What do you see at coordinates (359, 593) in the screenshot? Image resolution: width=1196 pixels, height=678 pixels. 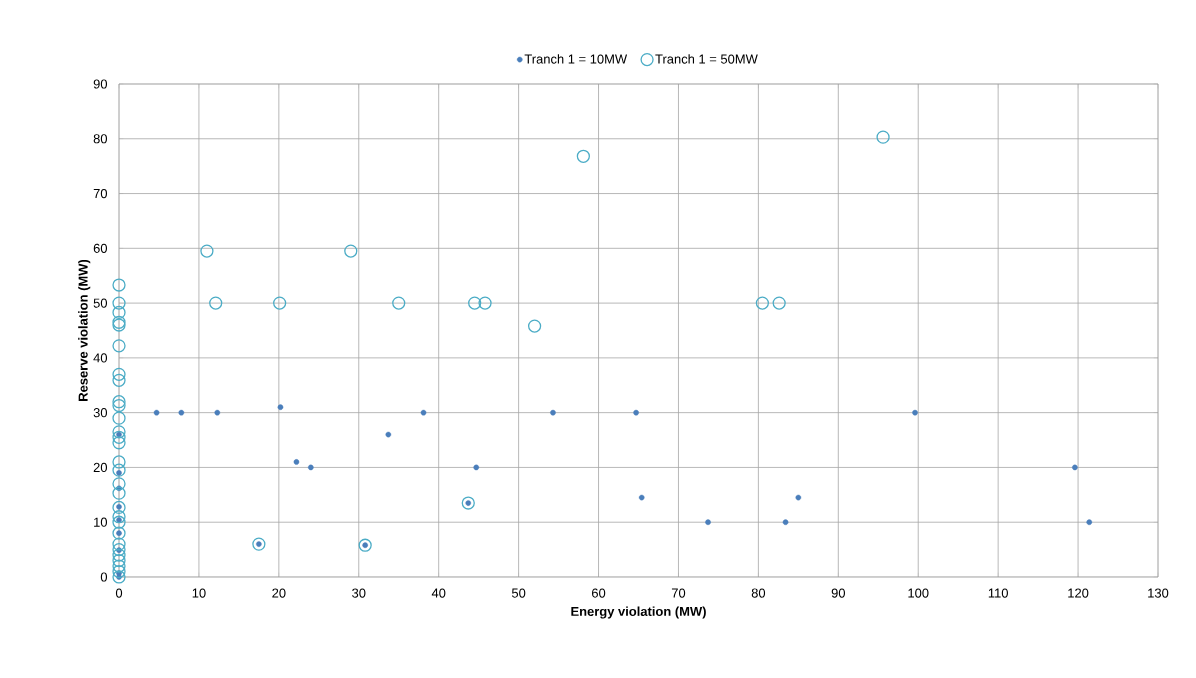 I see `x-tick-label: 30` at bounding box center [359, 593].